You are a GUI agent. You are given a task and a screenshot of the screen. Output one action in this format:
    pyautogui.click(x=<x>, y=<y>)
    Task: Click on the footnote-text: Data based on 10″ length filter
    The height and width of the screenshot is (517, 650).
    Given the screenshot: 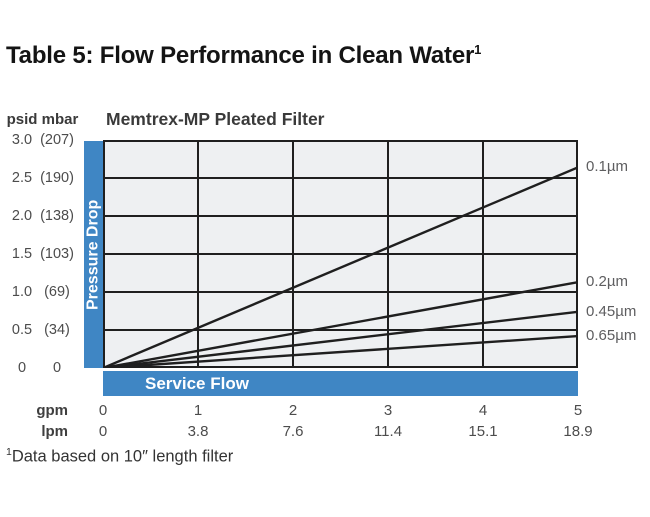 What is the action you would take?
    pyautogui.click(x=122, y=456)
    